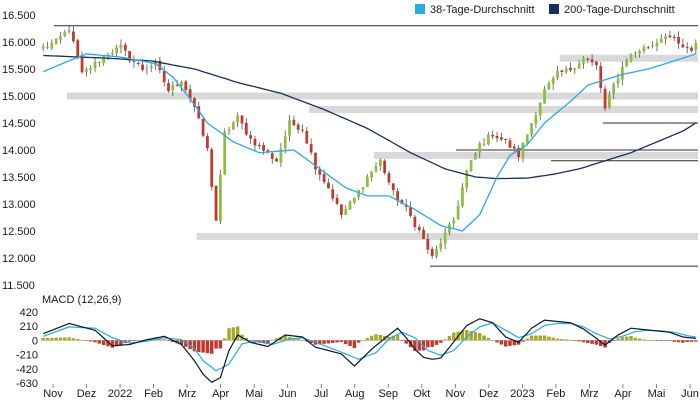 The width and height of the screenshot is (700, 405). What do you see at coordinates (35, 341) in the screenshot?
I see `macd-y-tick: 0` at bounding box center [35, 341].